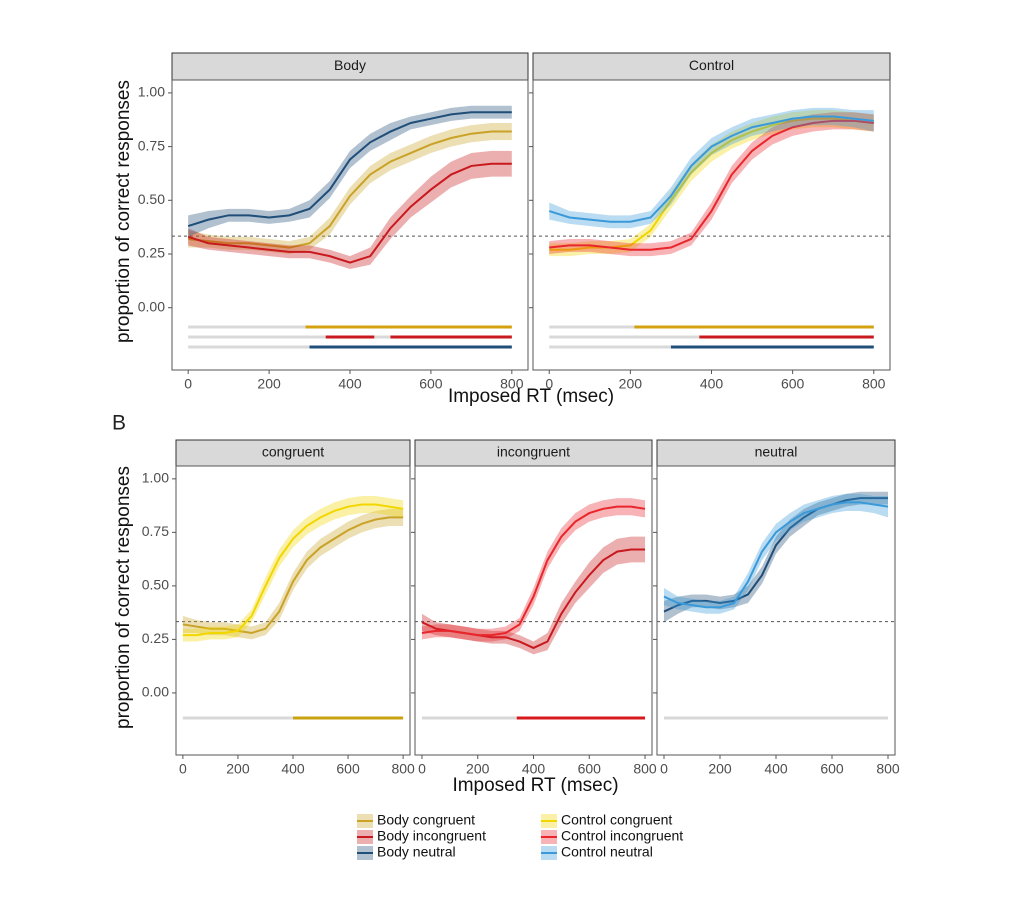 The image size is (1024, 922). Describe the element at coordinates (616, 820) in the screenshot. I see `legend-label: Control congruent` at that location.